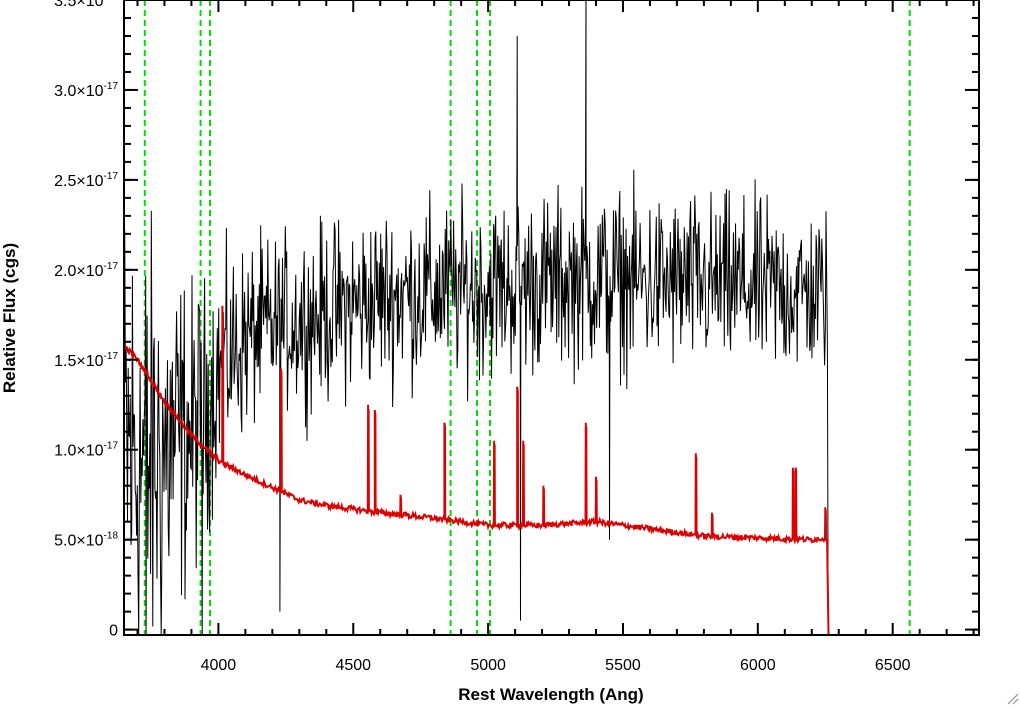  I want to click on x-tick-label: 4500, so click(353, 665).